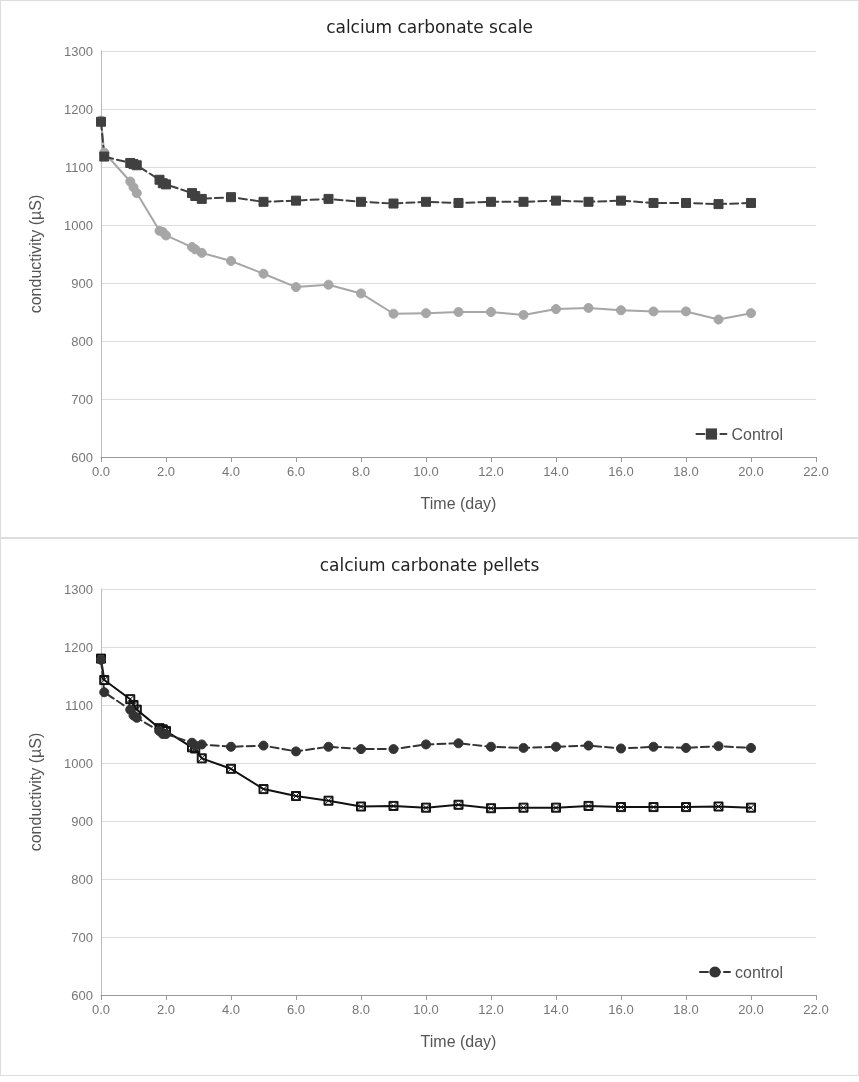 This screenshot has width=859, height=1082. Describe the element at coordinates (757, 434) in the screenshot. I see `legend-label: Control` at that location.